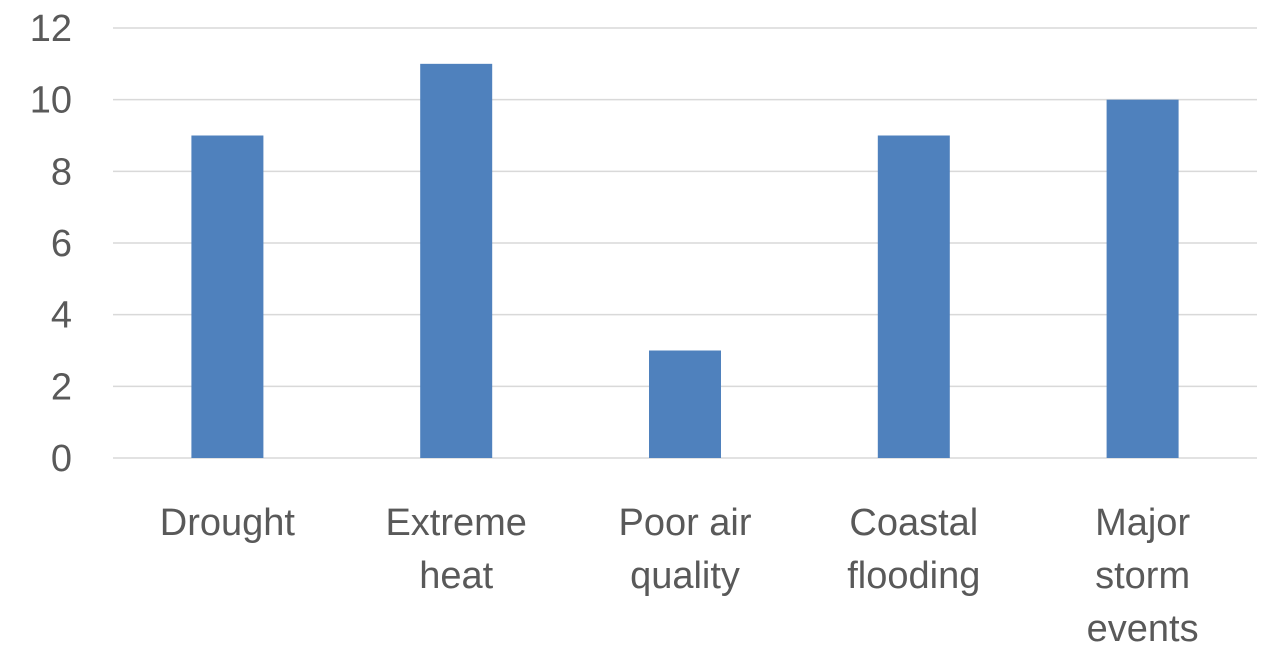 This screenshot has width=1271, height=656. I want to click on x-category-label: Coastal flooding, so click(913, 549).